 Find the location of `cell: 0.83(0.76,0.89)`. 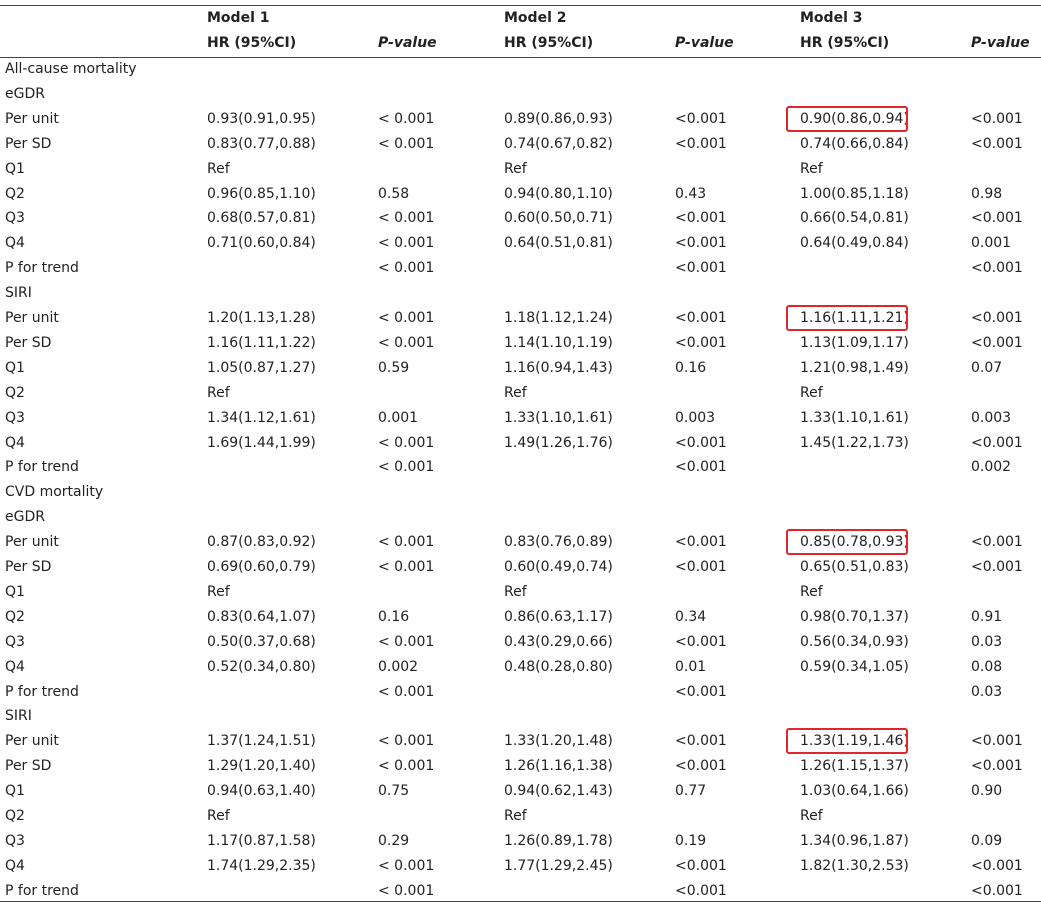

cell: 0.83(0.76,0.89) is located at coordinates (558, 542).